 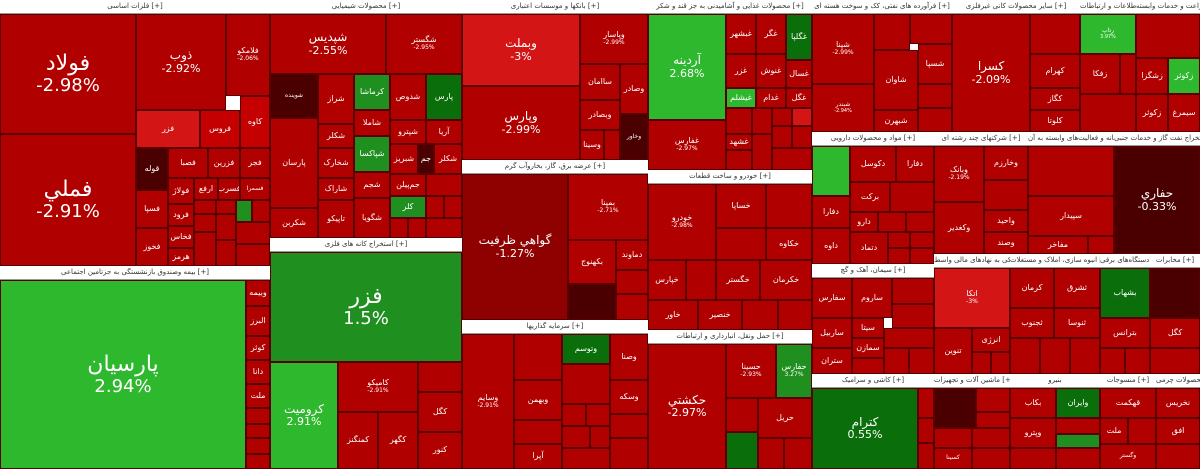 What do you see at coordinates (789, 244) in the screenshot?
I see `treemap-tile: خکاوه` at bounding box center [789, 244].